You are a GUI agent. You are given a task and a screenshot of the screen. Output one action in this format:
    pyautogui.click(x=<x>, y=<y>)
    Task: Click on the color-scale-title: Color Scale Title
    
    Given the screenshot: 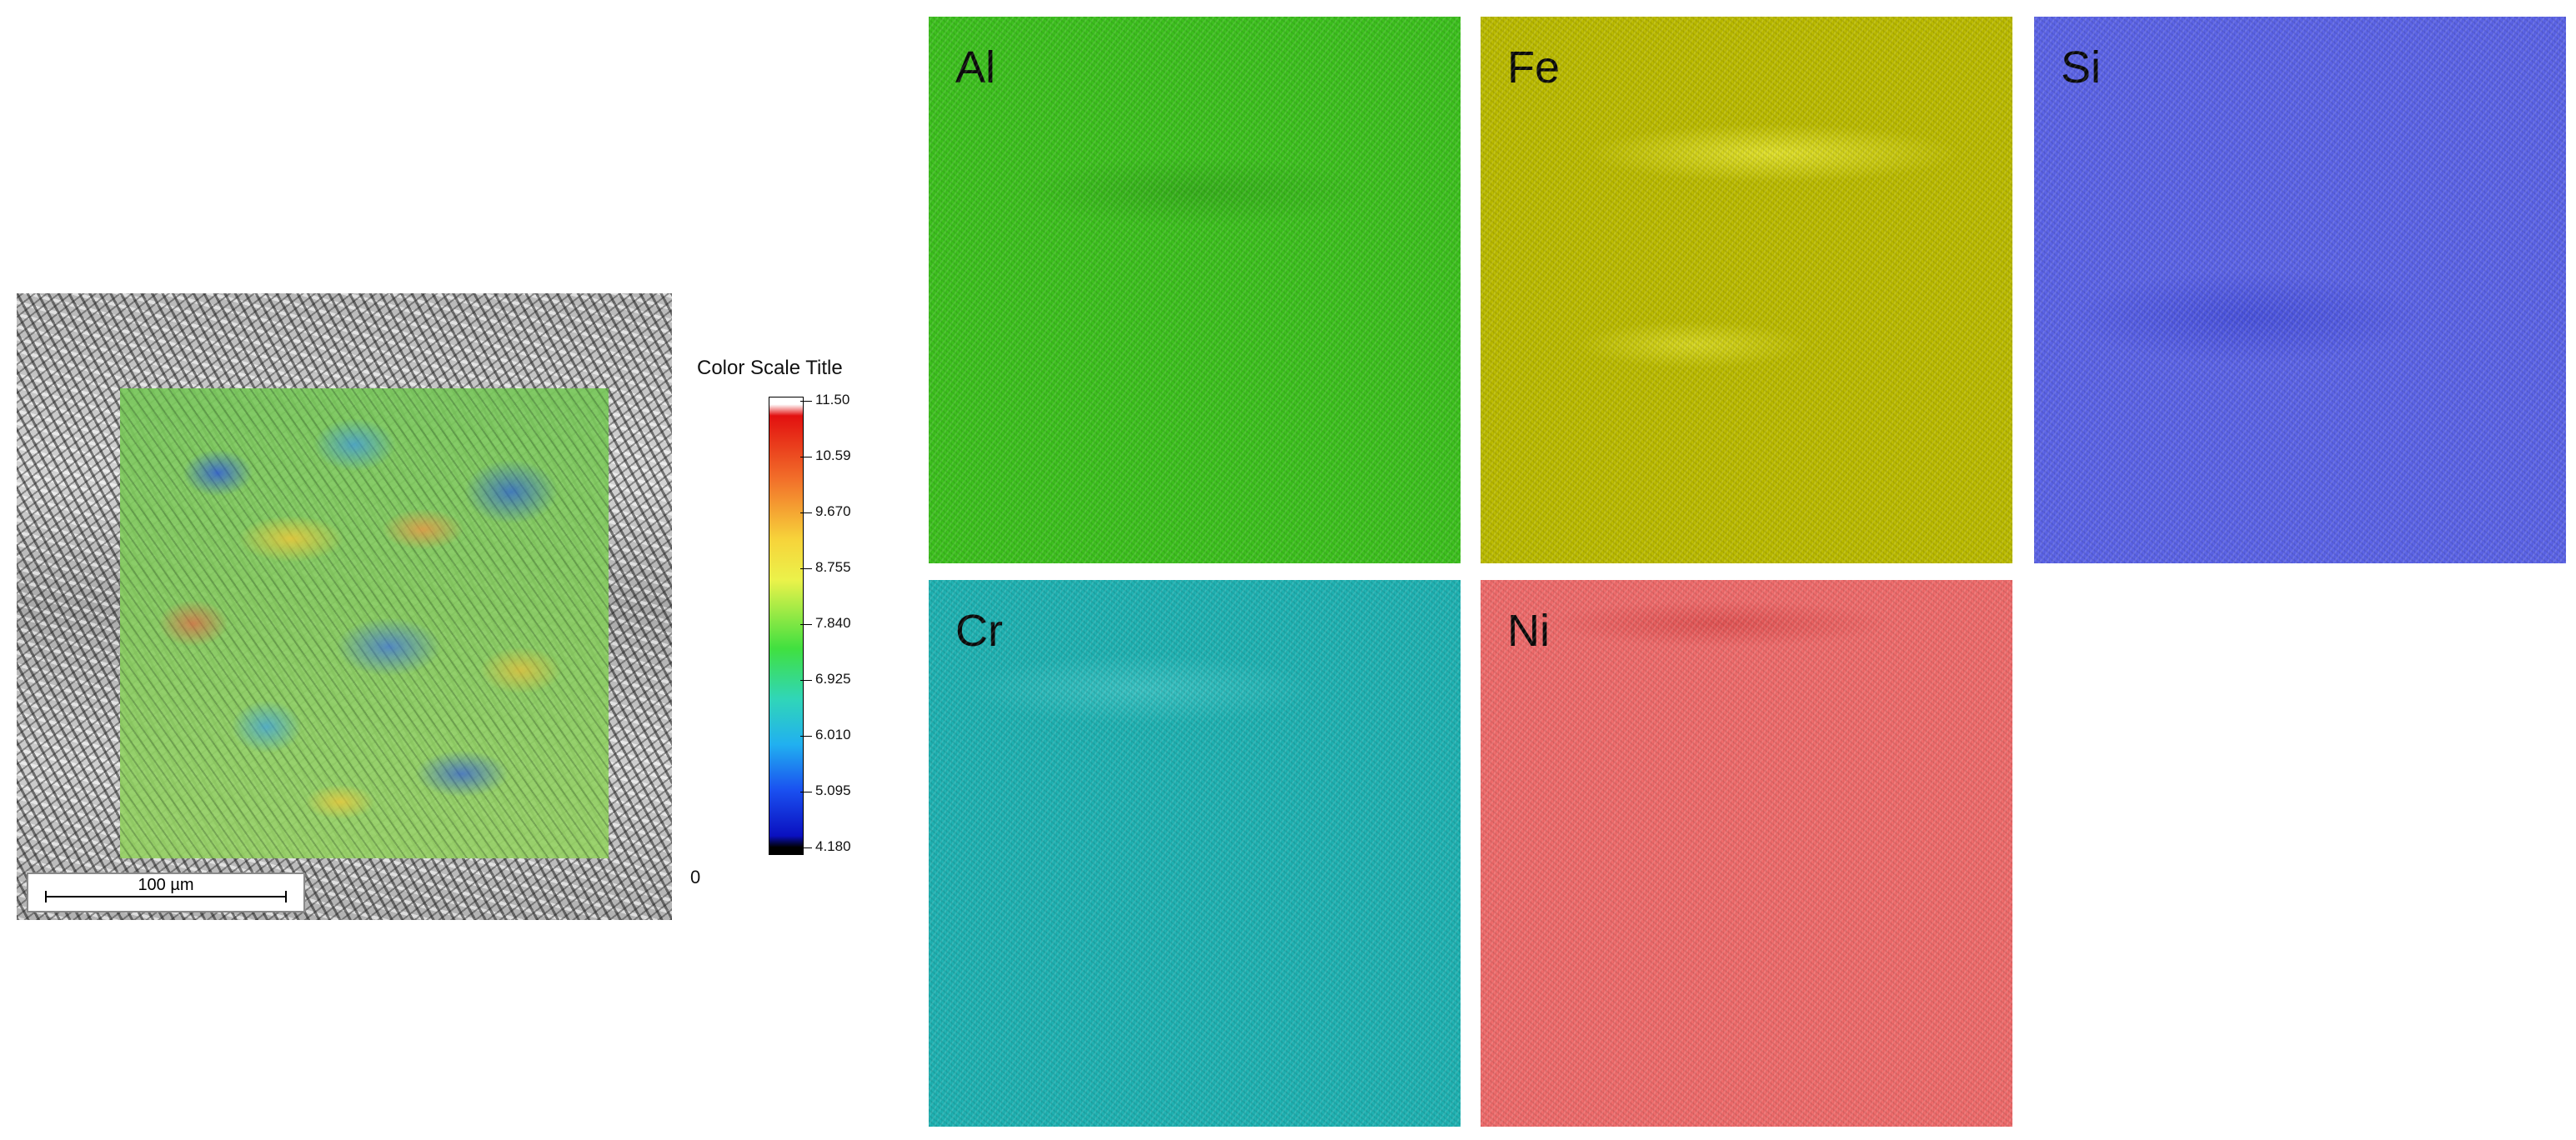 What is the action you would take?
    pyautogui.click(x=770, y=368)
    